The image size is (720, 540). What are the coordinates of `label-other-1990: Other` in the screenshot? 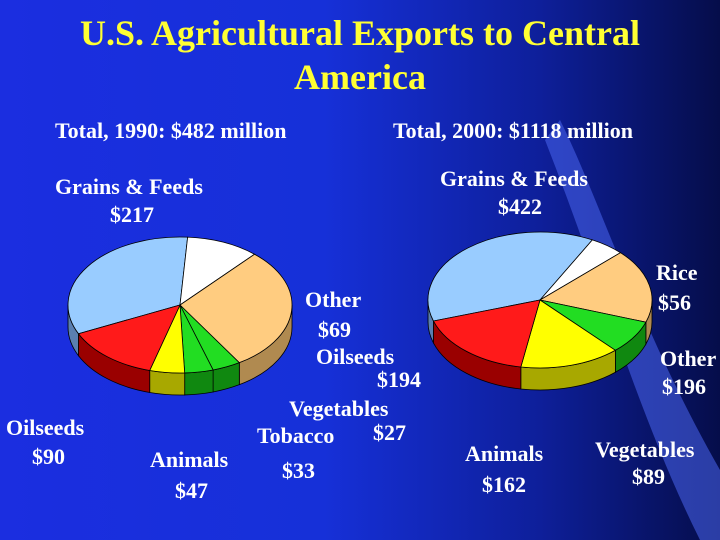 It's located at (333, 299).